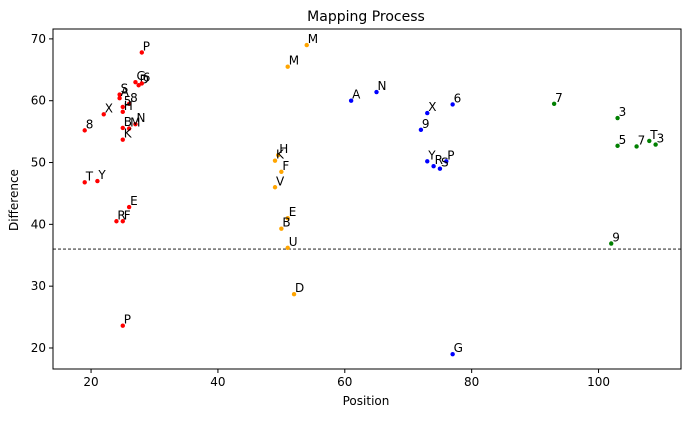 Image resolution: width=688 pixels, height=421 pixels. Describe the element at coordinates (471, 382) in the screenshot. I see `x-tick-label: 80` at that location.